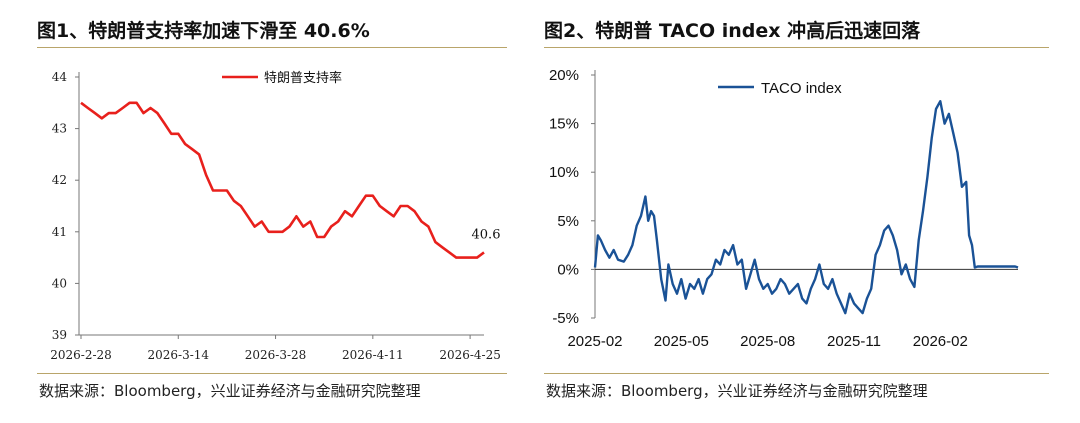  I want to click on x-tick-label: 2026-4-11, so click(373, 355).